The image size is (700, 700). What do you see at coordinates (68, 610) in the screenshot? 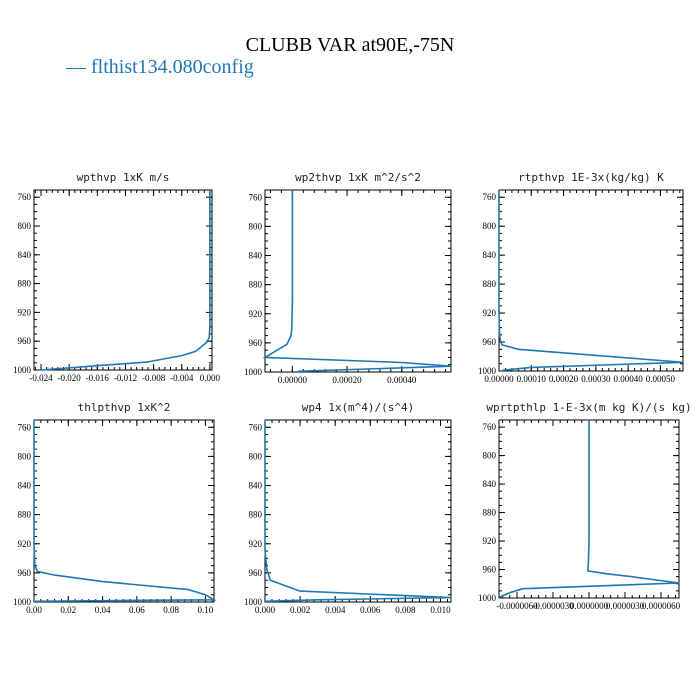
I see `x-tick-label: 0.02` at bounding box center [68, 610].